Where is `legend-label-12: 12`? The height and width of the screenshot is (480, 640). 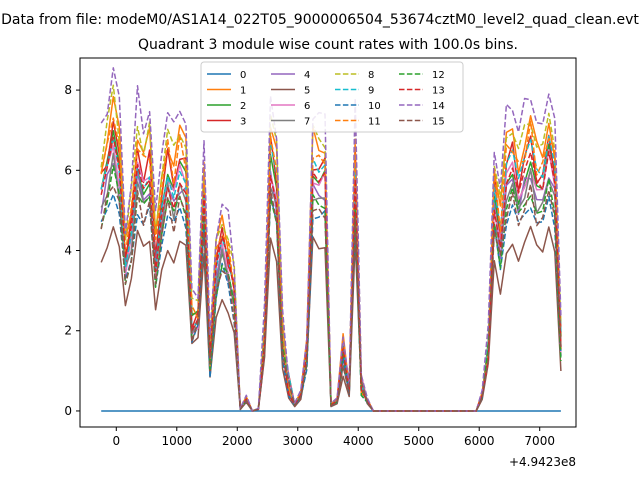
legend-label-12: 12 is located at coordinates (438, 75).